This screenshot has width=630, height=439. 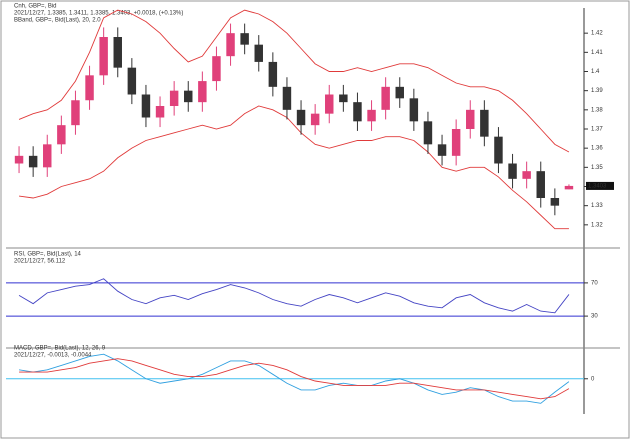 I want to click on panel-title: MACD, GBP=, Bid(Last), 12, 26, 9, so click(x=60, y=349).